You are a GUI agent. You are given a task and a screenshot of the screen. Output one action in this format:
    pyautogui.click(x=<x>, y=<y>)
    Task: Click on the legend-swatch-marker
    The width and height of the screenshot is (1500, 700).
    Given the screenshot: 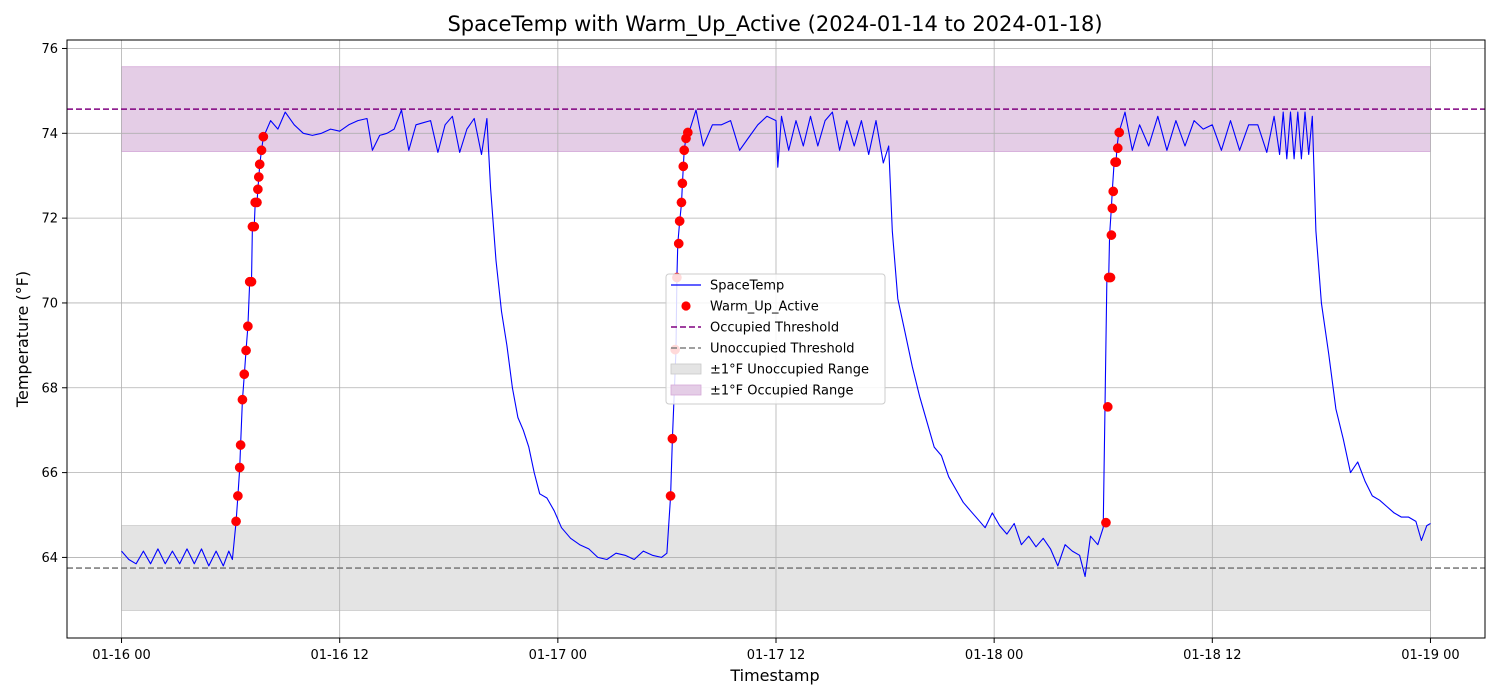 What is the action you would take?
    pyautogui.click(x=686, y=306)
    